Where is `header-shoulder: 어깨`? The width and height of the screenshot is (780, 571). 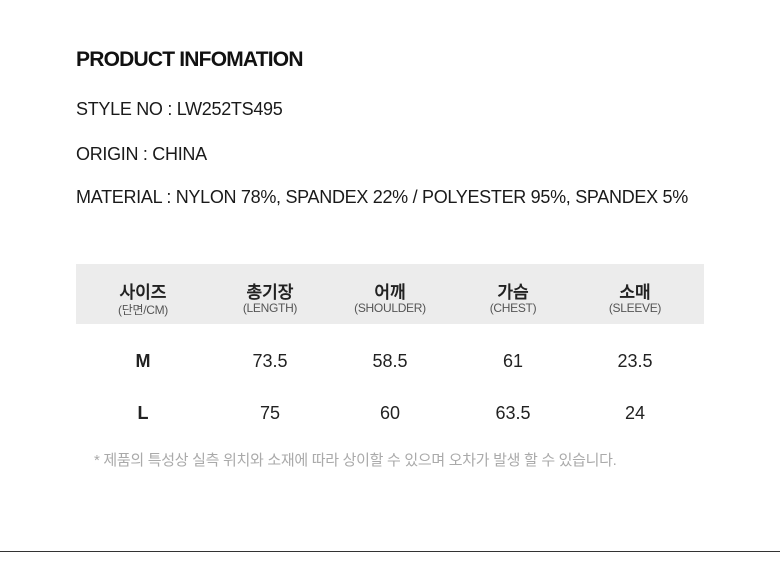
header-shoulder: 어깨 is located at coordinates (390, 292).